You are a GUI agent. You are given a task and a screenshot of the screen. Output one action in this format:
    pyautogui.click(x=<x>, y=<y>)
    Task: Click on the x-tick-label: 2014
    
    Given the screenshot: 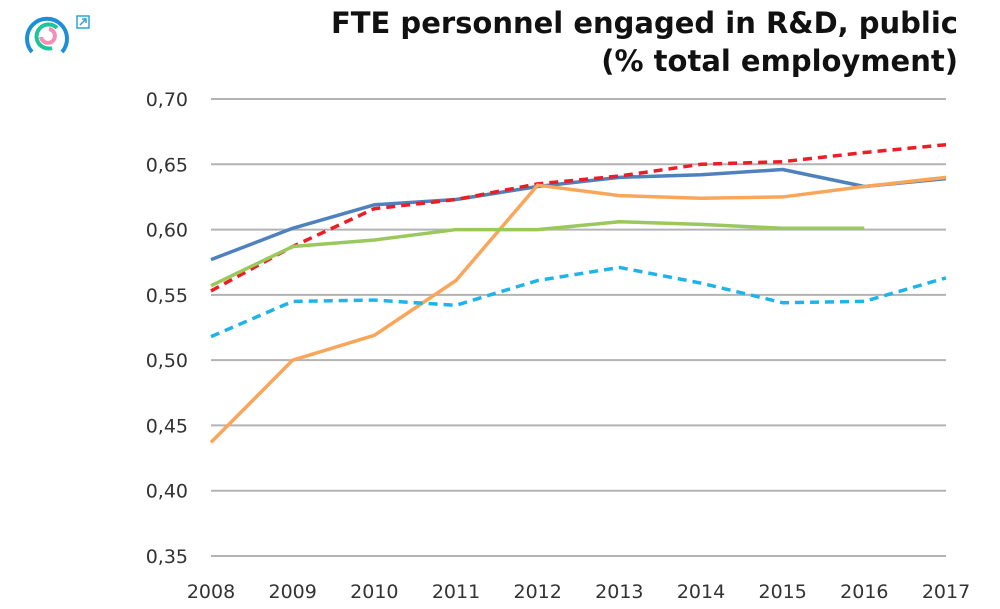 What is the action you would take?
    pyautogui.click(x=701, y=592)
    